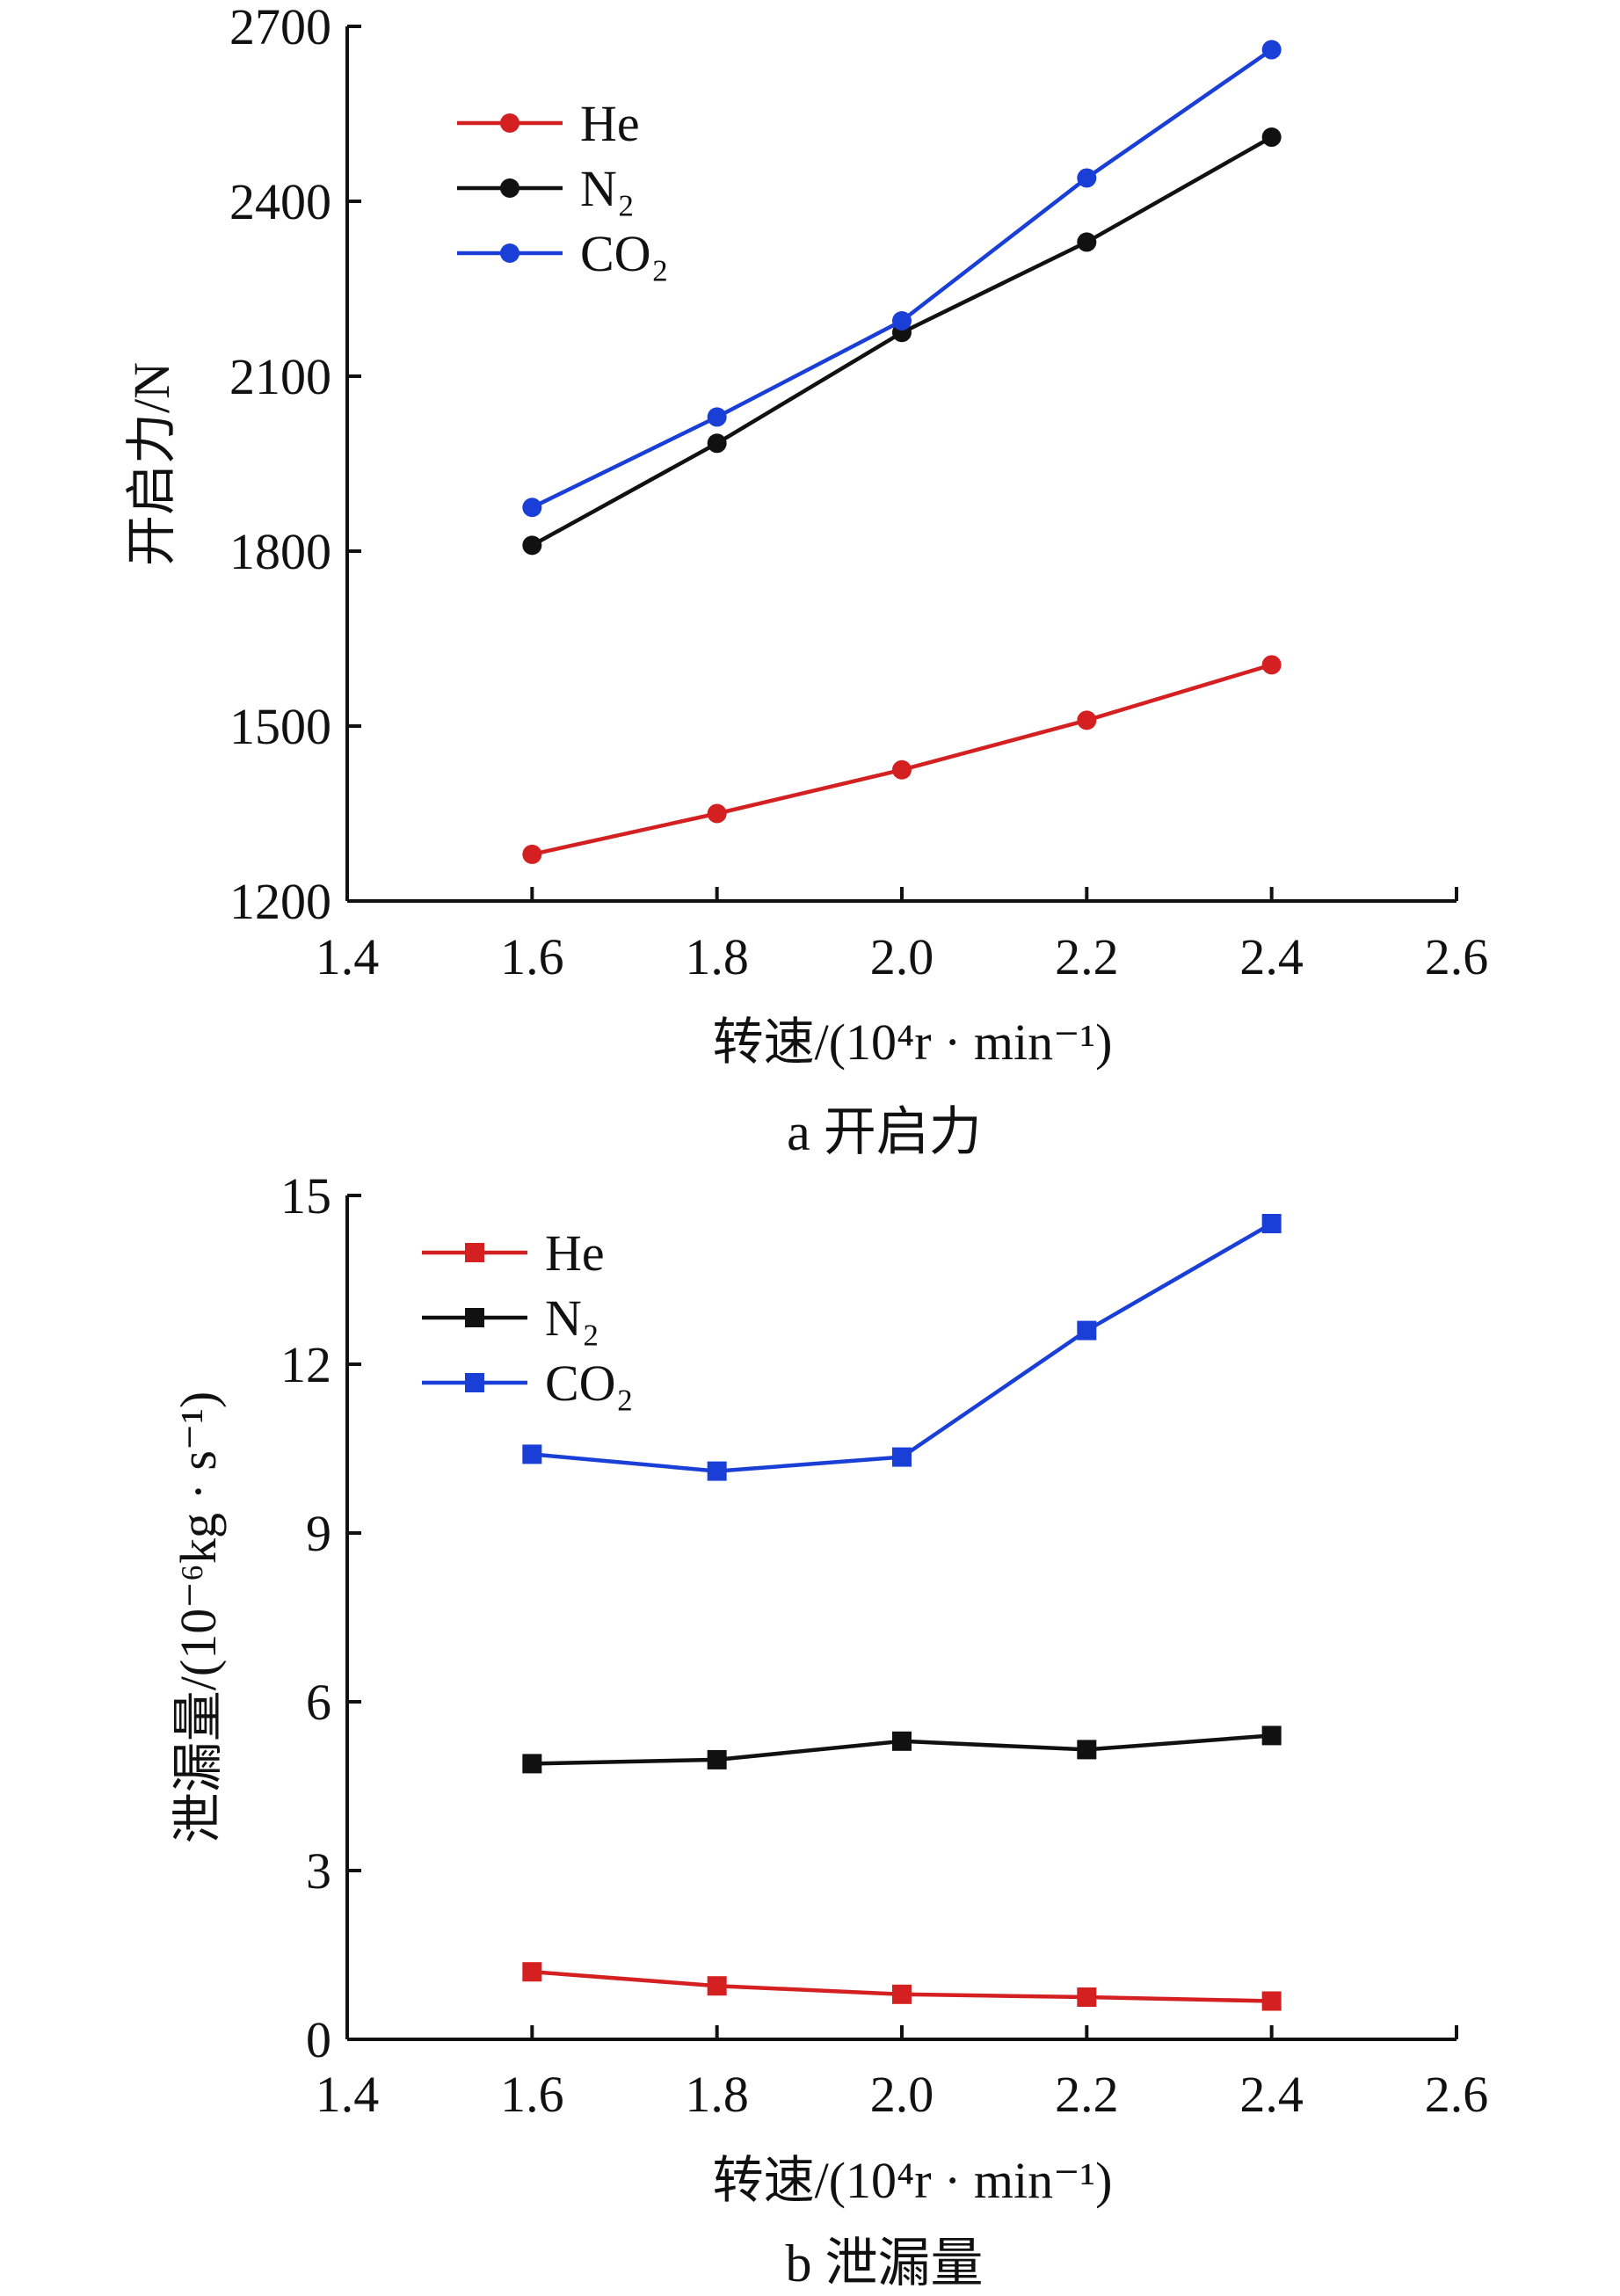 The width and height of the screenshot is (1620, 2296). Describe the element at coordinates (280, 27) in the screenshot. I see `y-tick-label: 2700` at that location.